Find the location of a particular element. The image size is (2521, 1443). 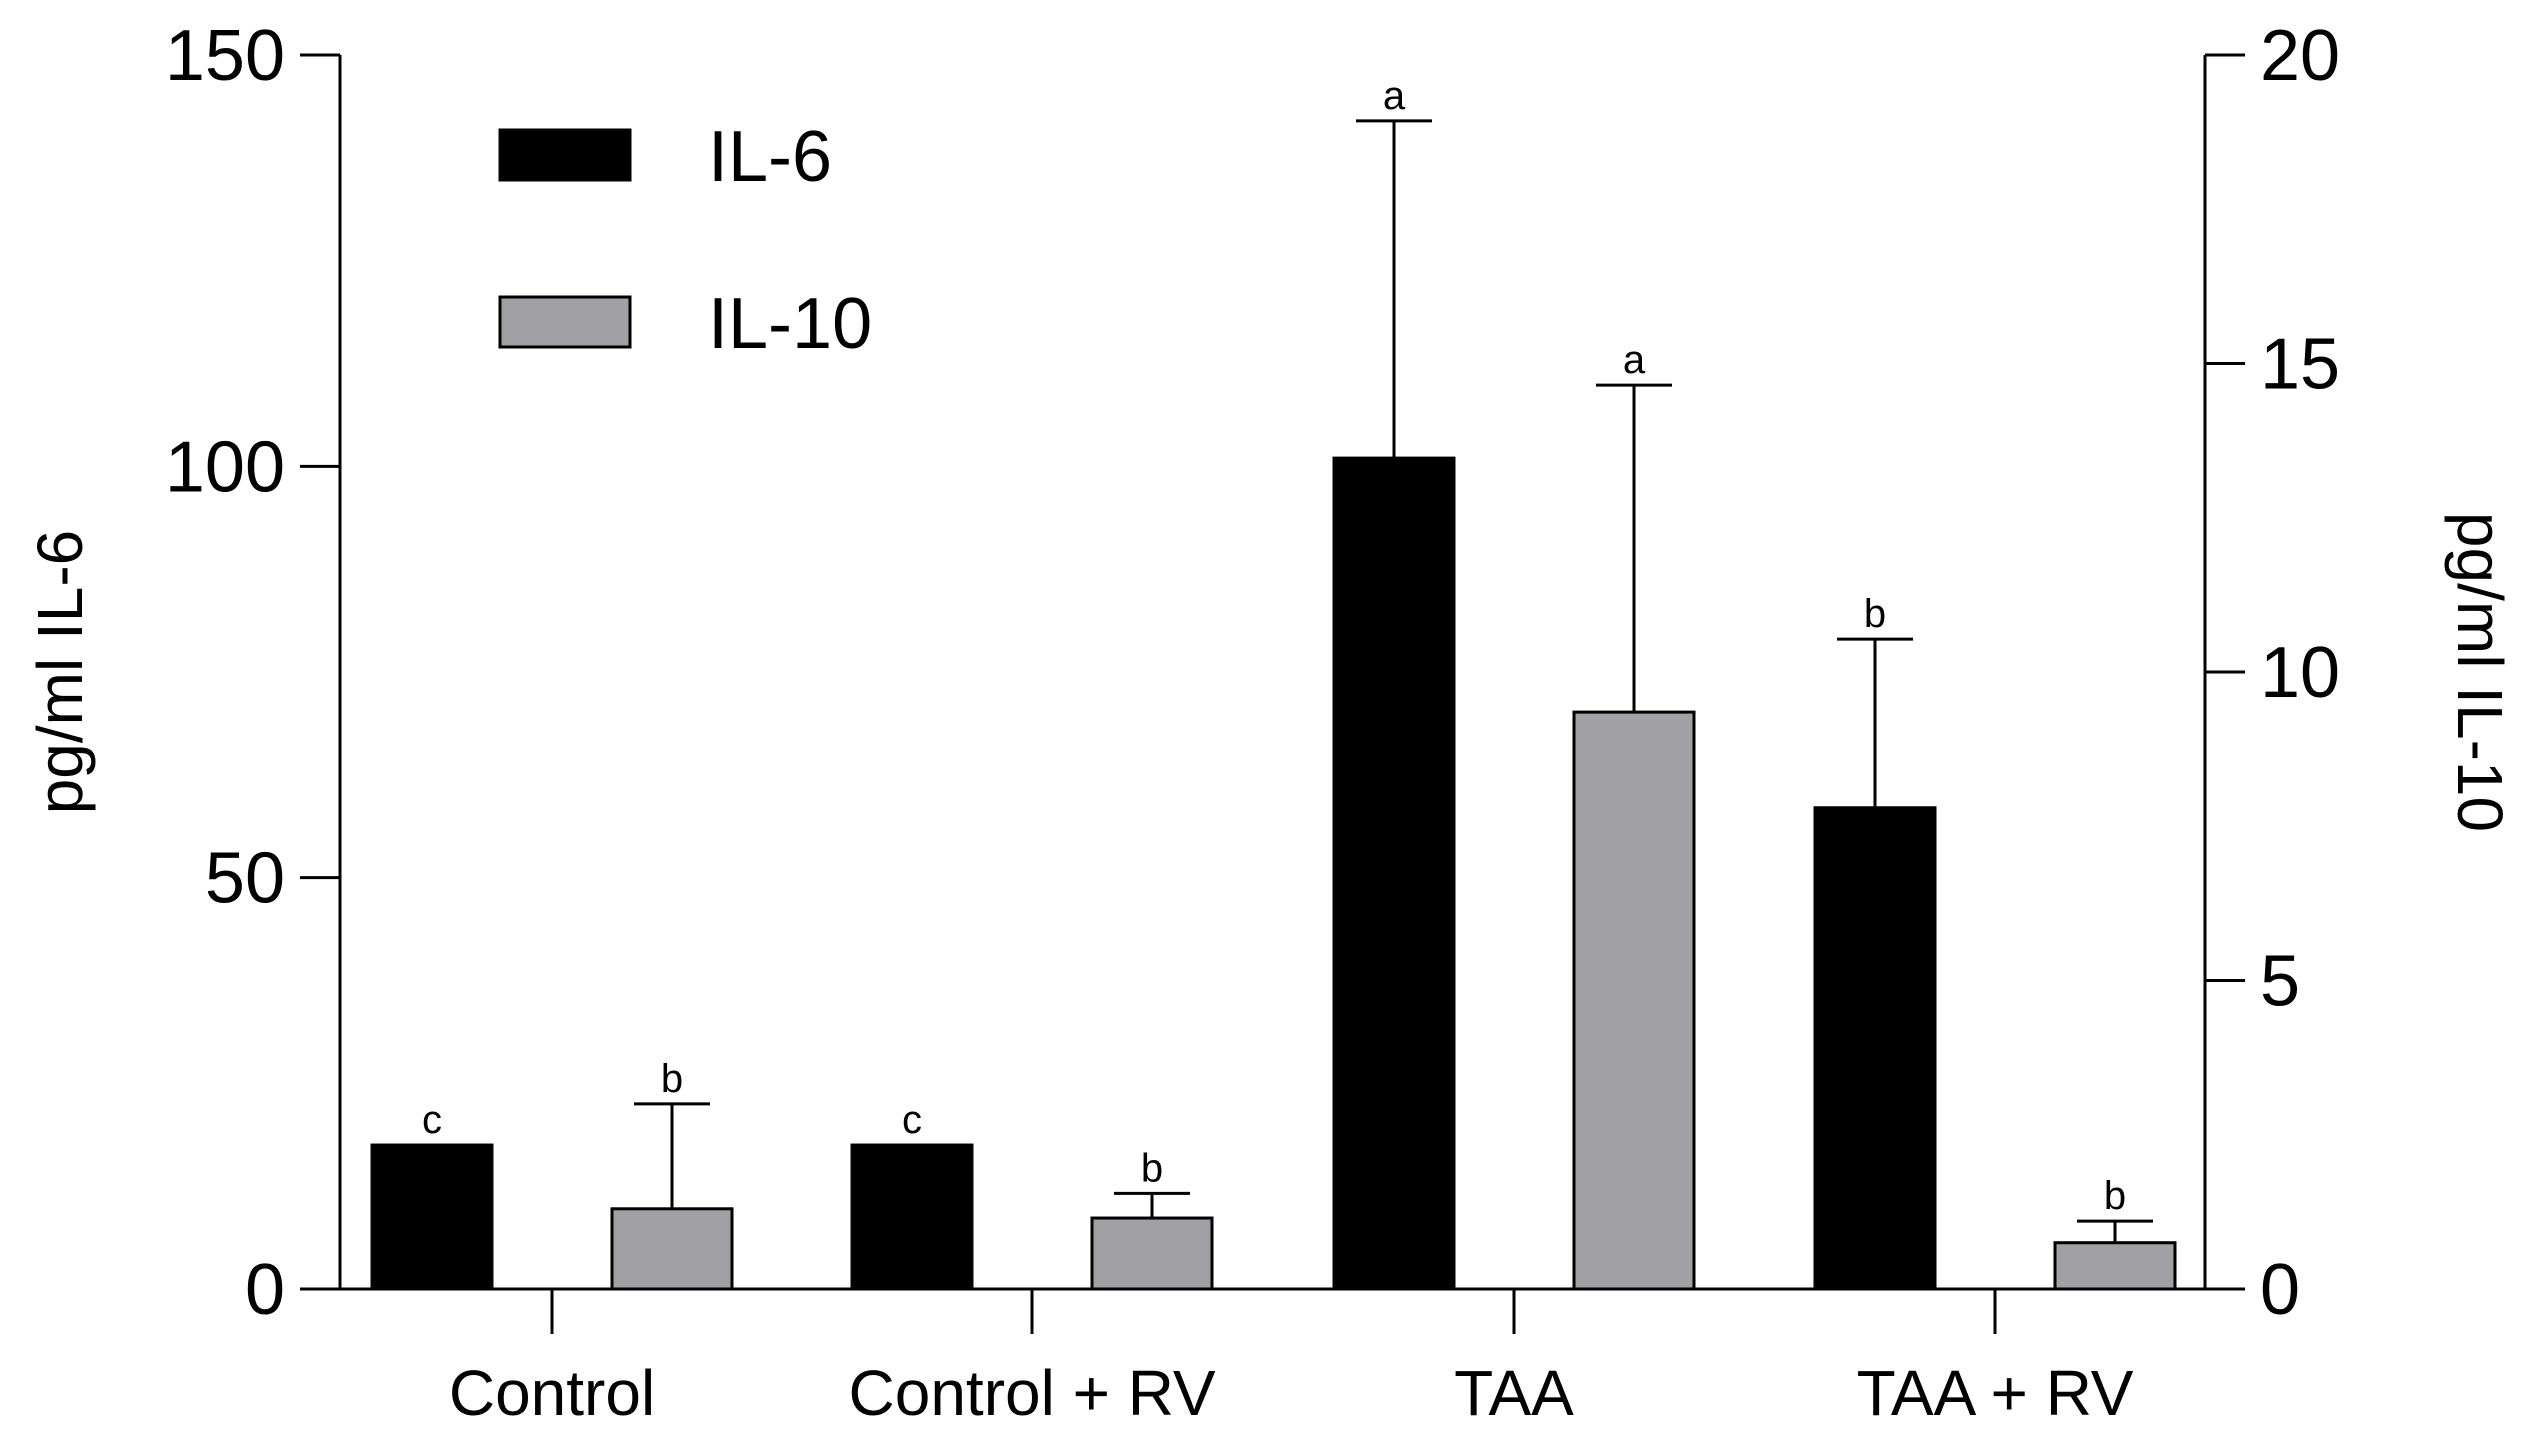

left-y-tick-label: 150 is located at coordinates (225, 56).